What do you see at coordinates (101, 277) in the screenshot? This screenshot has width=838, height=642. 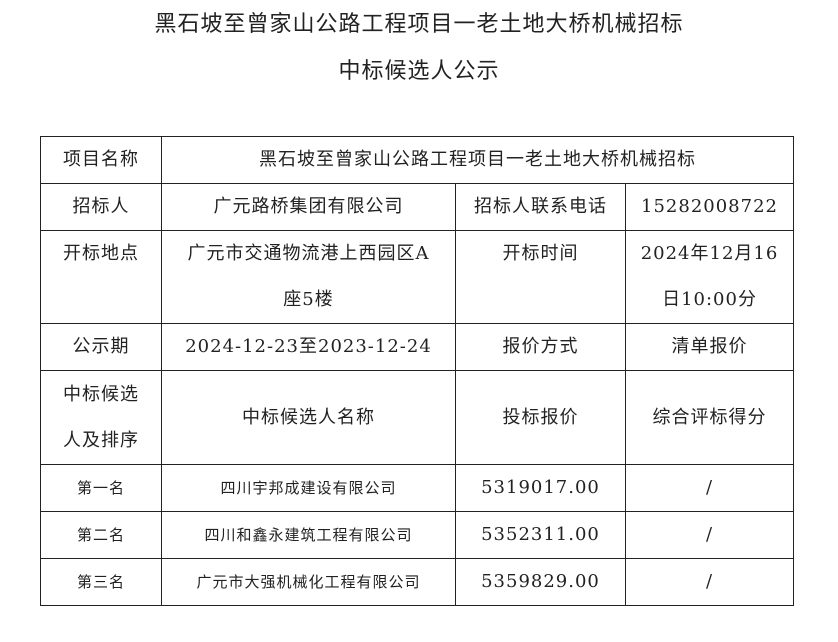 I see `location-label: 开标地点` at bounding box center [101, 277].